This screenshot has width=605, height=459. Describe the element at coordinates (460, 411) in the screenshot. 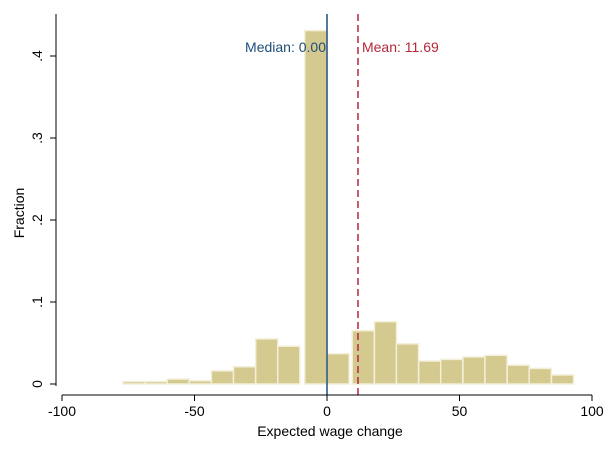

I see `x-tick-label: 50` at that location.